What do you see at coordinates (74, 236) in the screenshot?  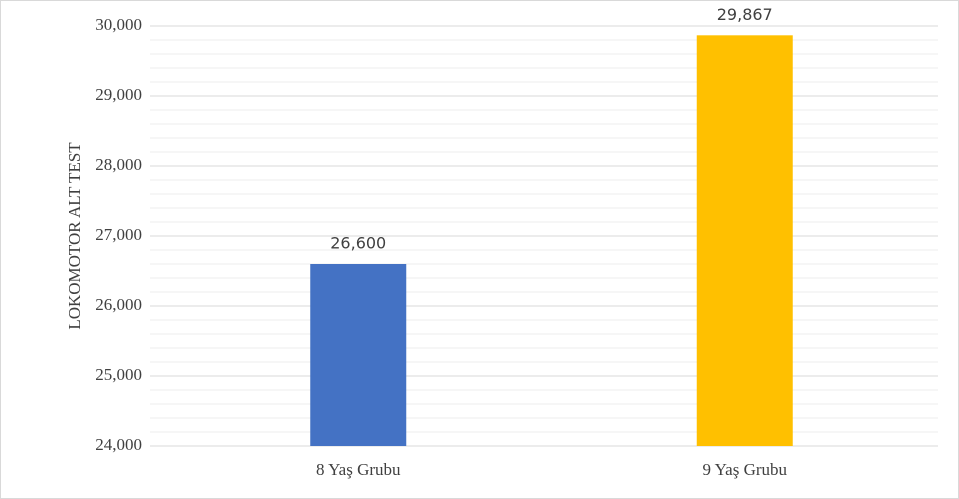 I see `y-axis-title: LOKOMOTOR ALT TEST` at bounding box center [74, 236].